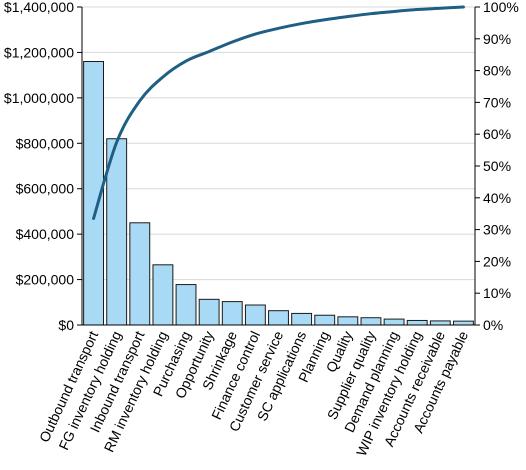 The height and width of the screenshot is (470, 526). I want to click on left-tick-label: $1,200,000, so click(39, 52).